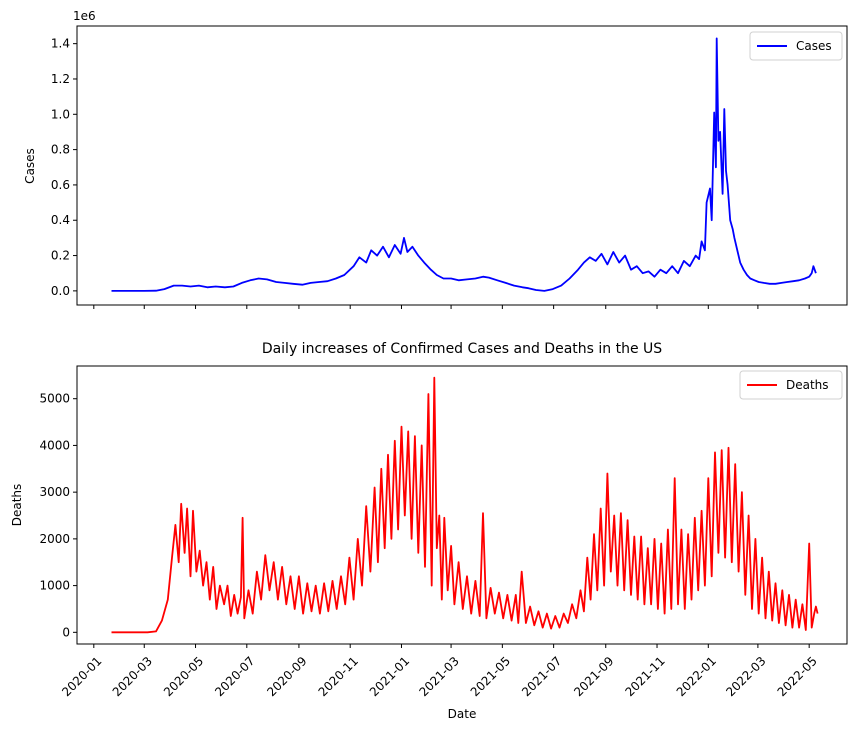 This screenshot has height=731, width=859. What do you see at coordinates (60, 79) in the screenshot?
I see `cases-y-tick-label: 1.2` at bounding box center [60, 79].